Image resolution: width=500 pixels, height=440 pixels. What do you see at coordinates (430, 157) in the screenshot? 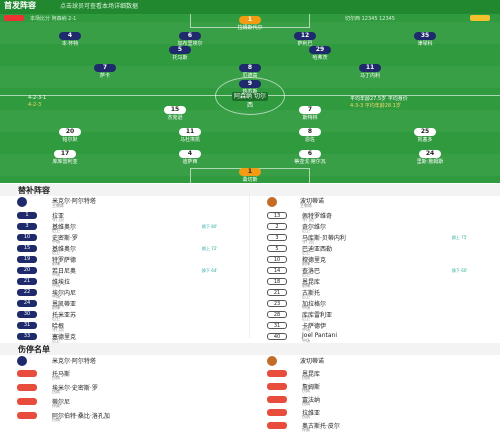
I see `away-player: 24 里斯·詹姆斯` at bounding box center [430, 157].